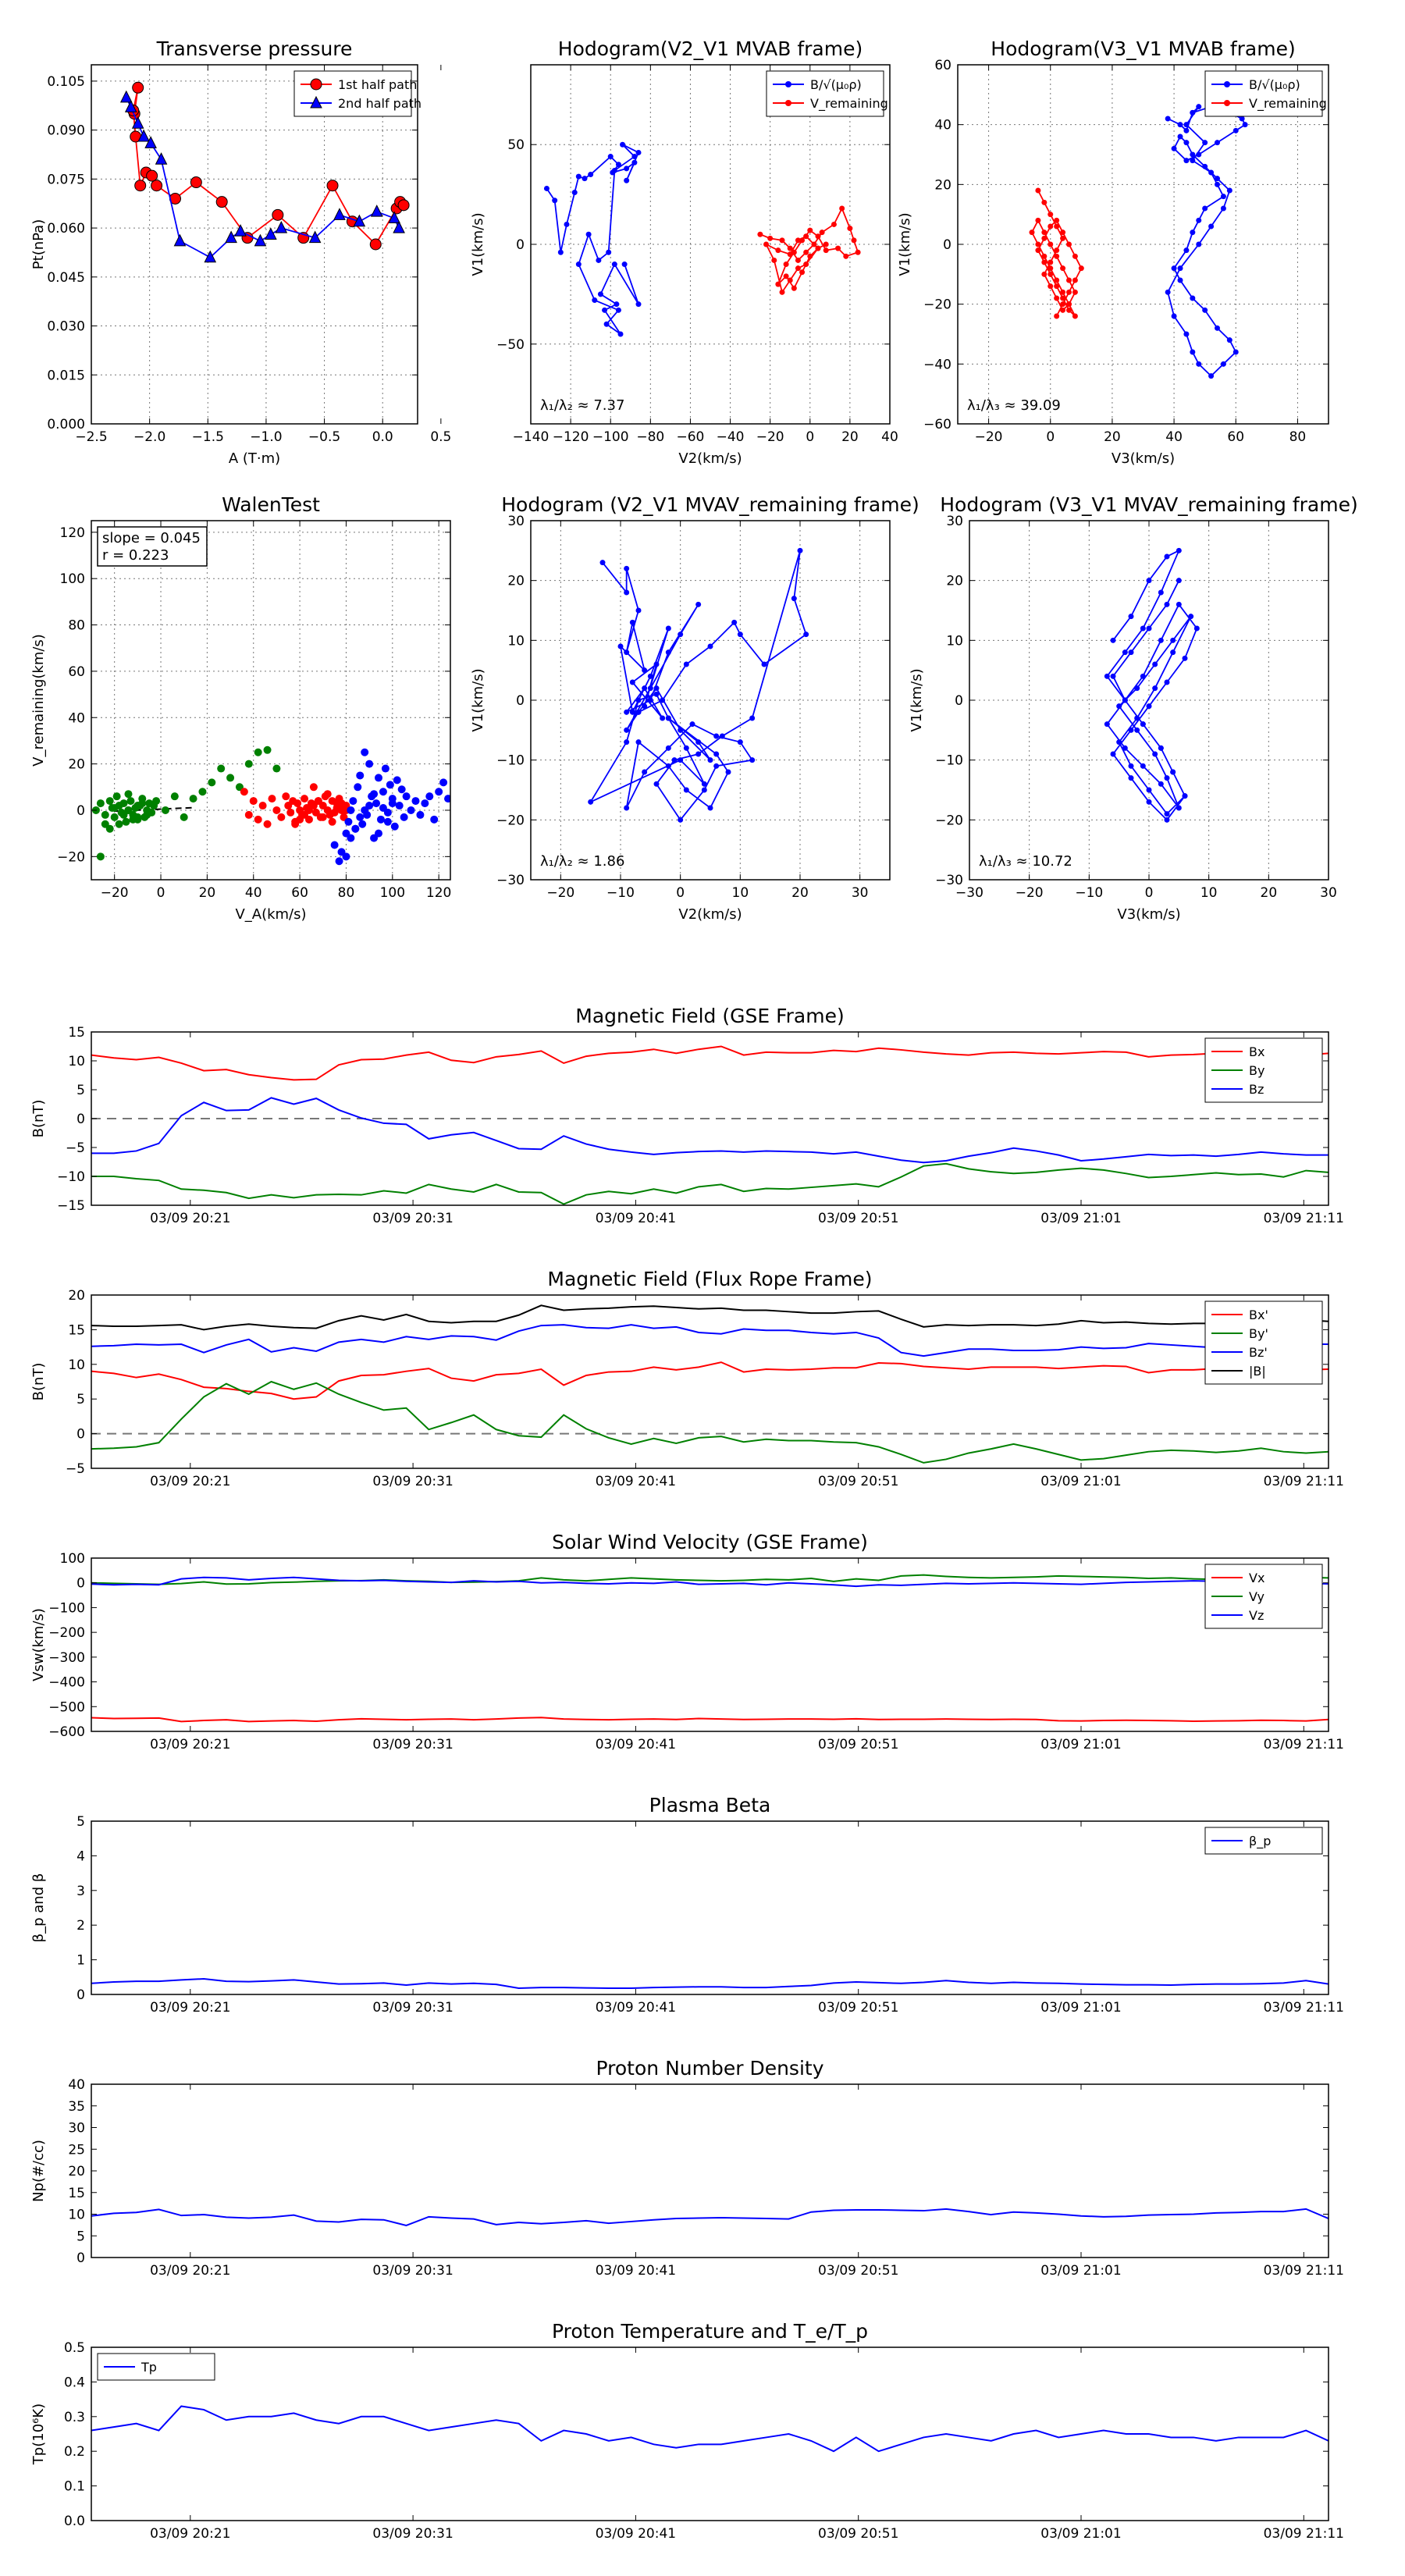 Image resolution: width=1405 pixels, height=2576 pixels. I want to click on np-xtick-label: 03/09 20:41, so click(636, 2271).